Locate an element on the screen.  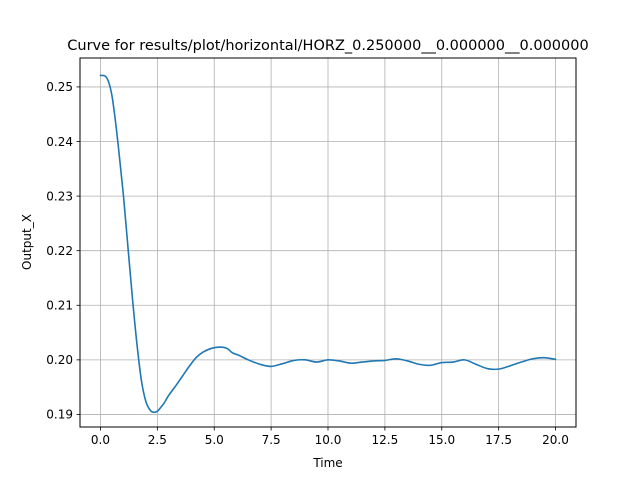
x-axis-title: Time is located at coordinates (327, 463).